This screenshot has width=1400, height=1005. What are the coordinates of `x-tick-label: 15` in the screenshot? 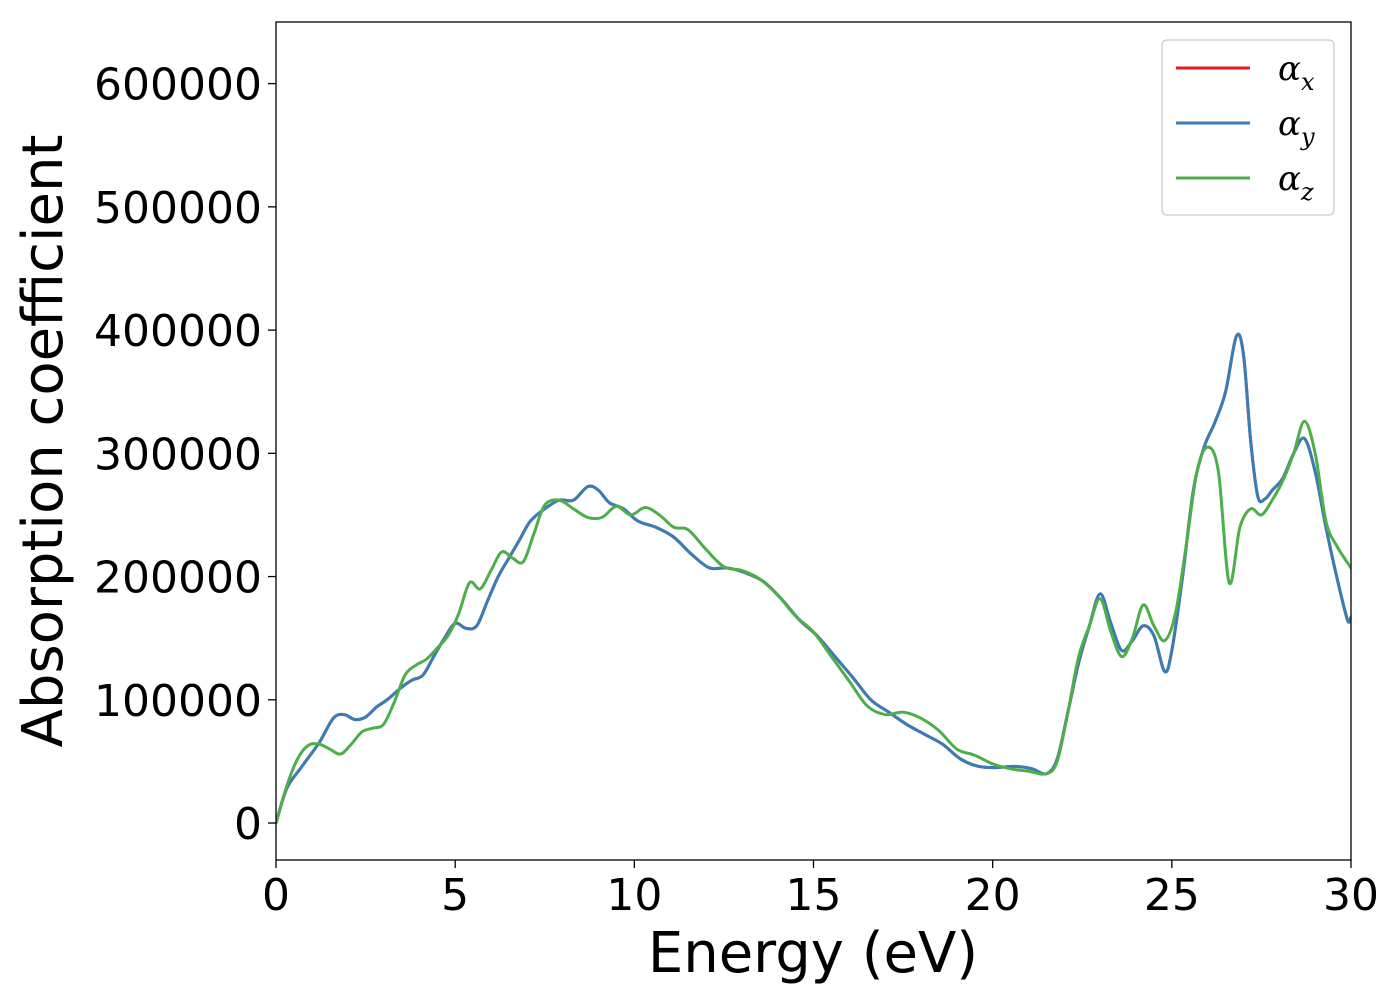 It's located at (814, 895).